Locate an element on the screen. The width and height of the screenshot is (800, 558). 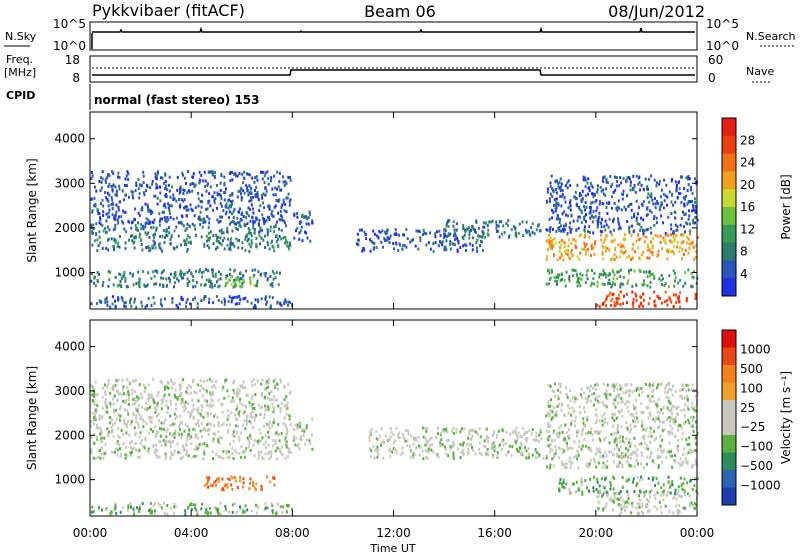
power-colorbar-tick: 16 is located at coordinates (747, 207).